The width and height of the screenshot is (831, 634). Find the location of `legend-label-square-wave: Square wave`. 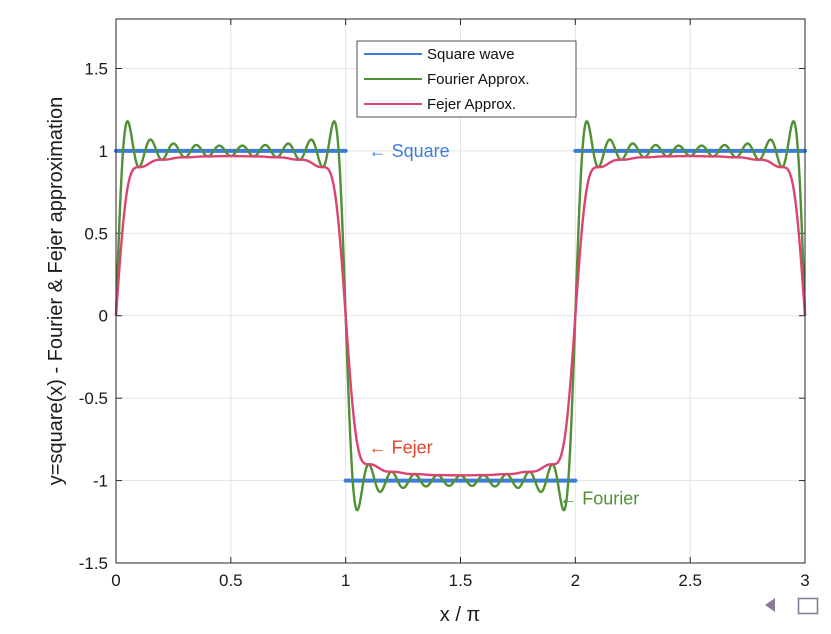

legend-label-square-wave: Square wave is located at coordinates (471, 54).